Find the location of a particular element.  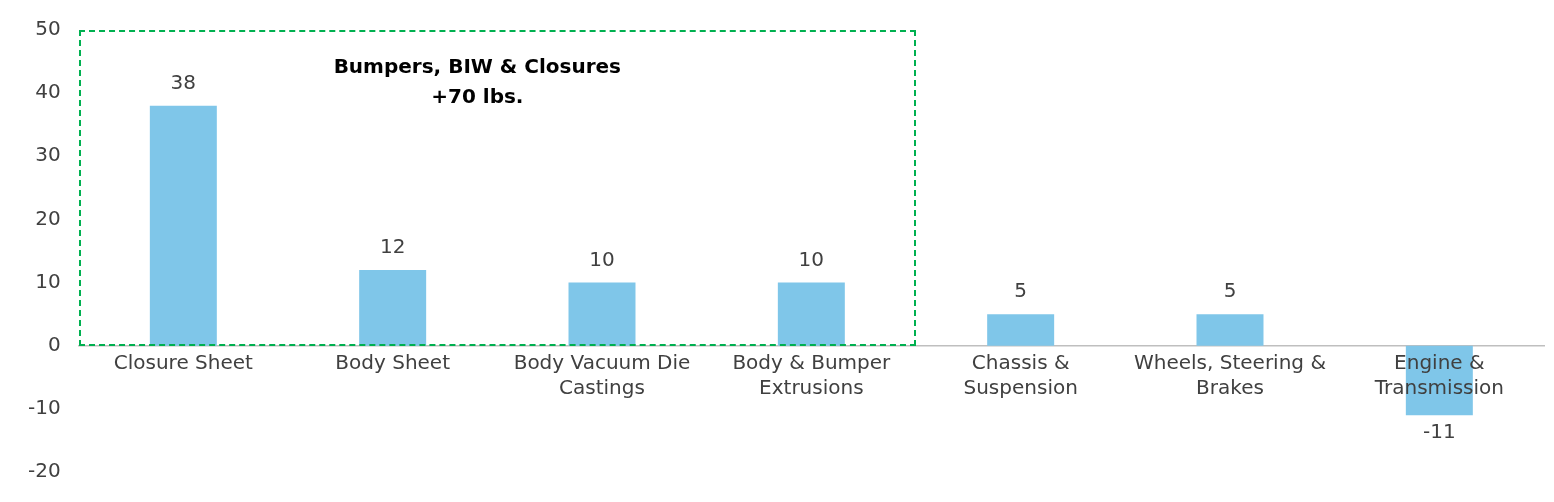

x-tick-label: Body Sheet is located at coordinates (393, 361).